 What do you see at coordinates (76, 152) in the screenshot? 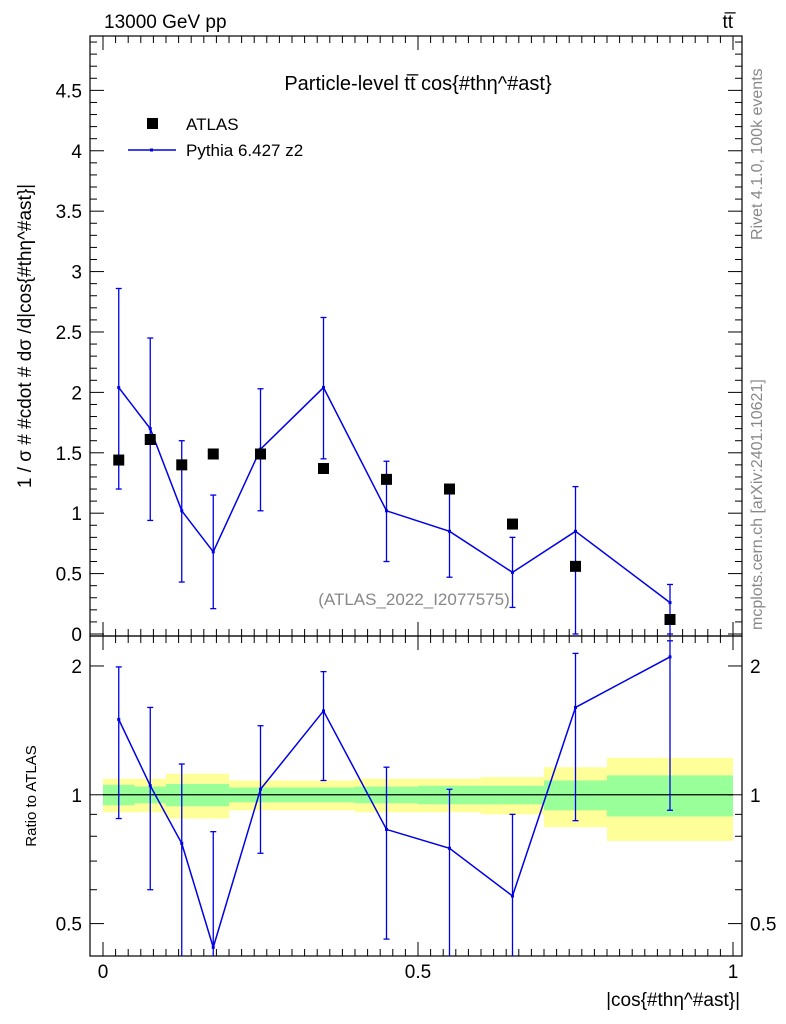
I see `y-tick-label: 4` at bounding box center [76, 152].